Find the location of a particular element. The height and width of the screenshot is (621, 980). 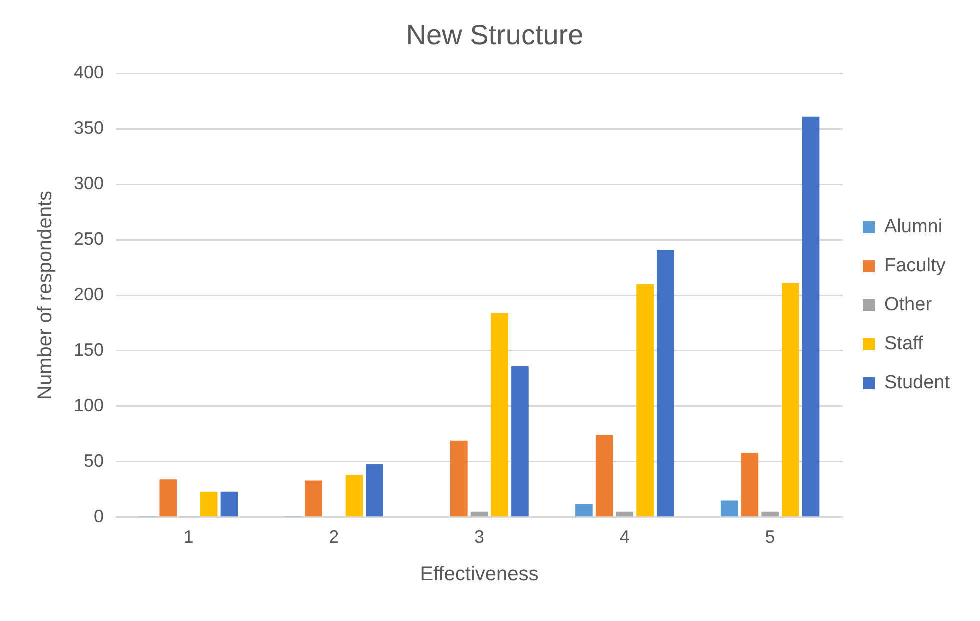

y-tick-label: 0 is located at coordinates (99, 516).